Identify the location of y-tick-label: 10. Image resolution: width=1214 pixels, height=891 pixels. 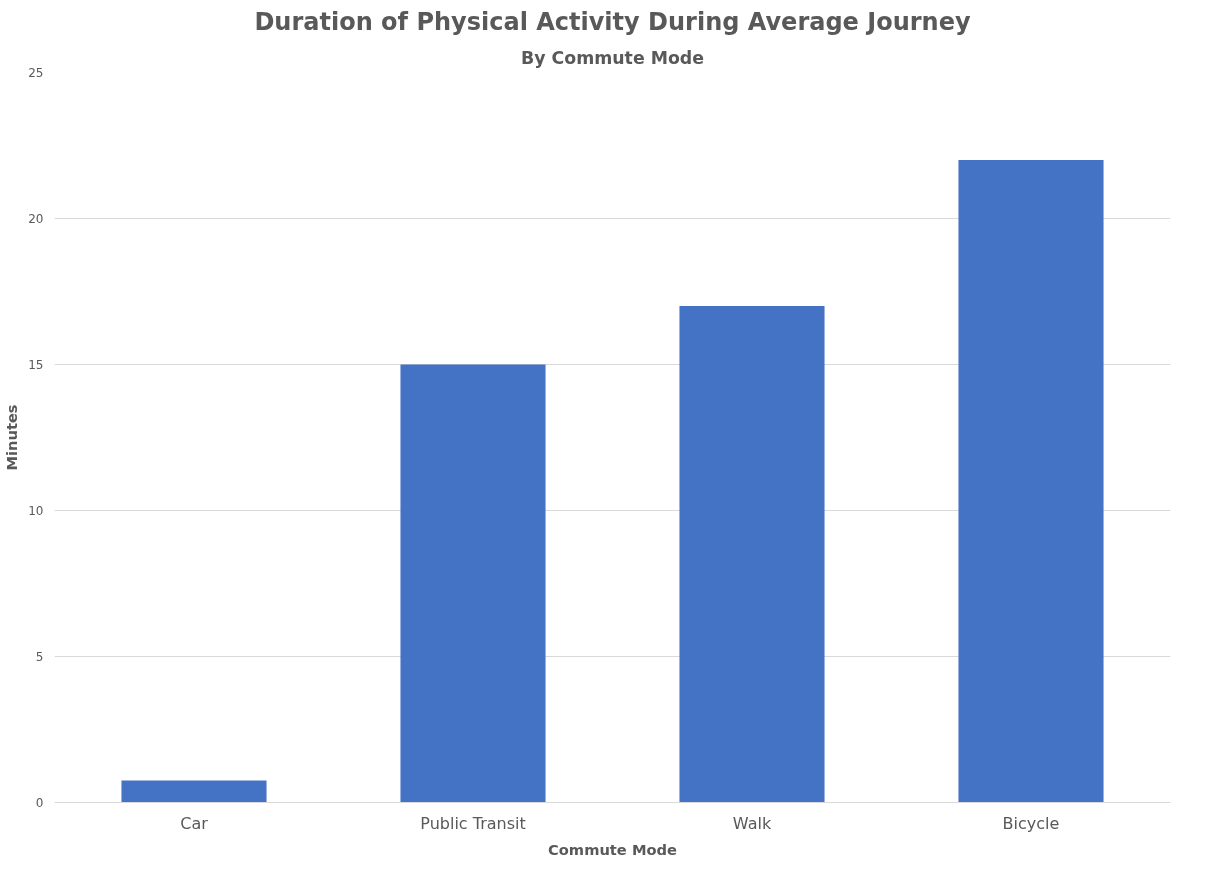
(36, 511).